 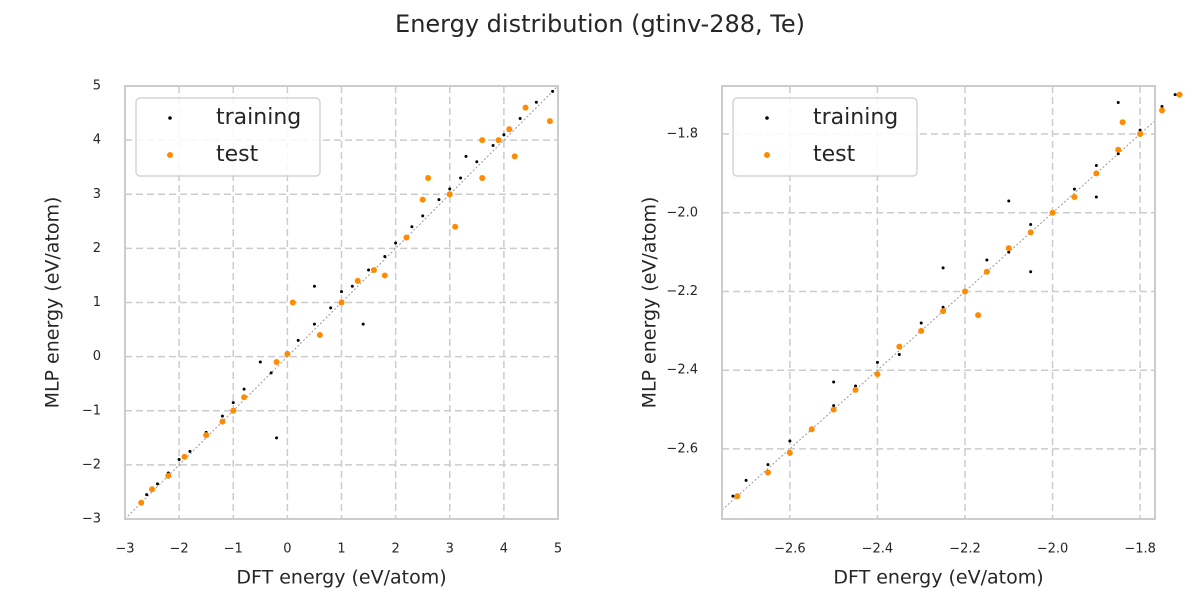 What do you see at coordinates (965, 549) in the screenshot?
I see `x-tick-label: −2.2` at bounding box center [965, 549].